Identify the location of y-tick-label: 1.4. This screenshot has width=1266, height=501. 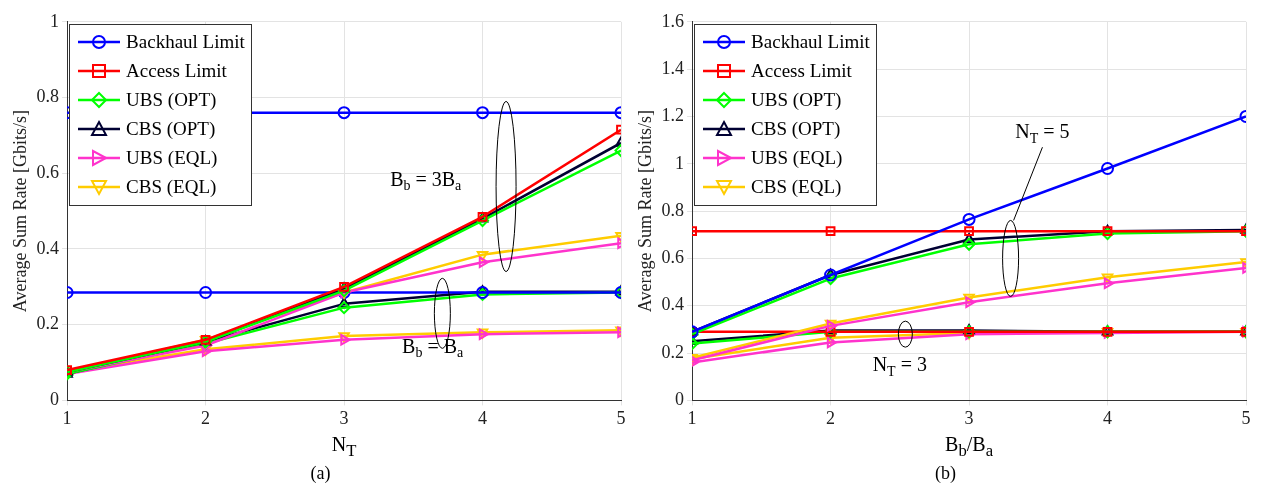
(673, 67).